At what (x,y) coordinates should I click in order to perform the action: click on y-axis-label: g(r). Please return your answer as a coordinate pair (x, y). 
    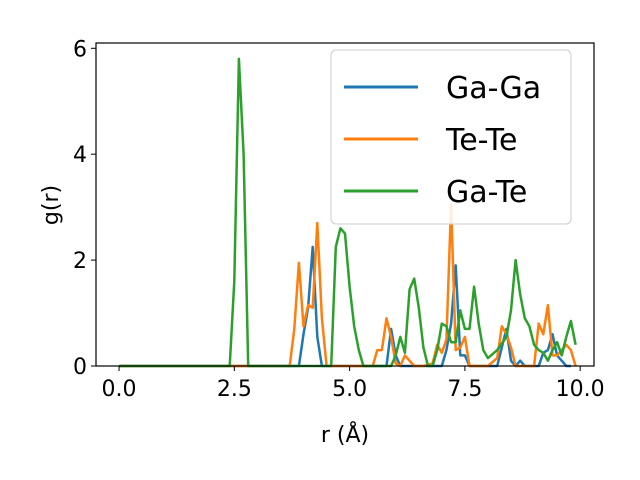
    Looking at the image, I should click on (51, 205).